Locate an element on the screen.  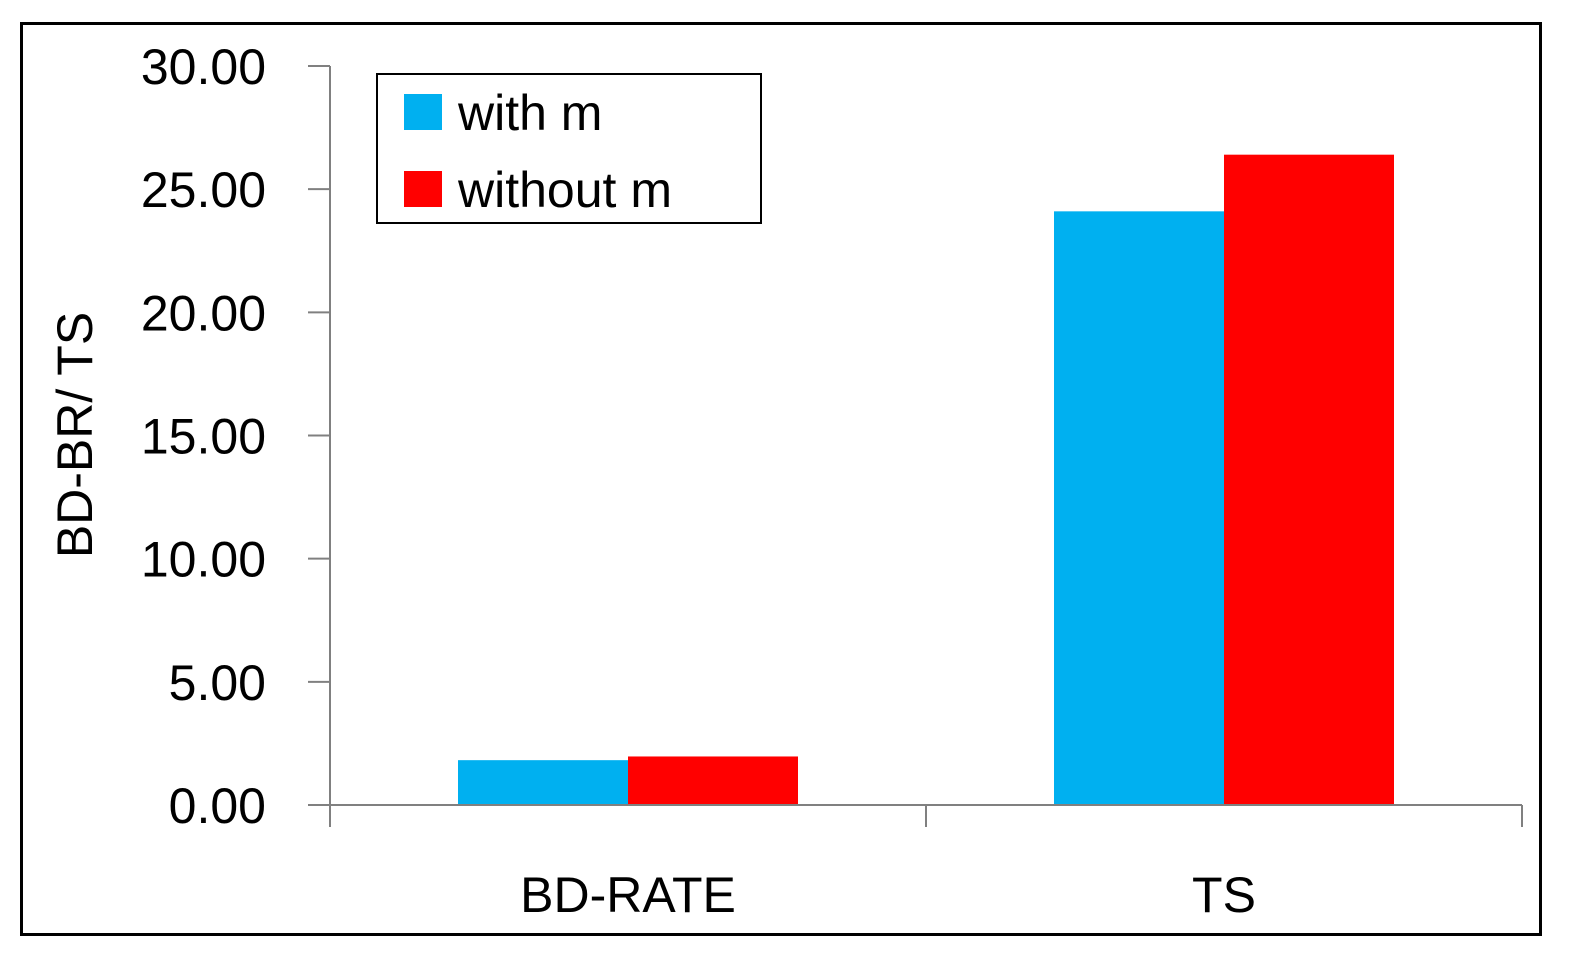
y-tick-label: 15.00 is located at coordinates (203, 437).